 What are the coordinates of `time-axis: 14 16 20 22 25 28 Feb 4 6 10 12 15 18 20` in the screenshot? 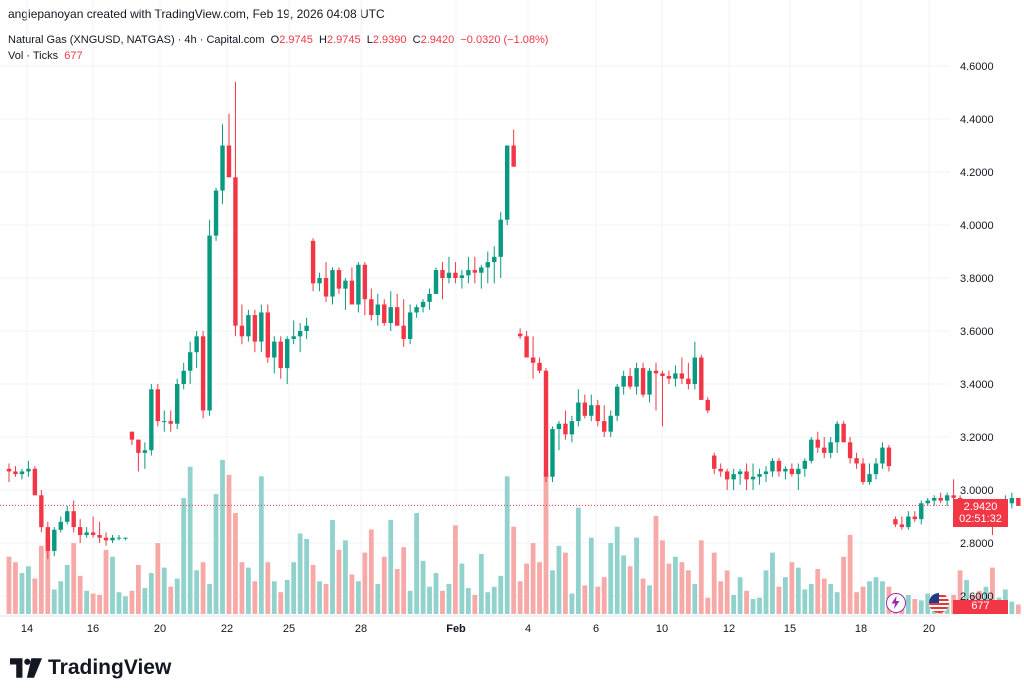 It's located at (478, 629).